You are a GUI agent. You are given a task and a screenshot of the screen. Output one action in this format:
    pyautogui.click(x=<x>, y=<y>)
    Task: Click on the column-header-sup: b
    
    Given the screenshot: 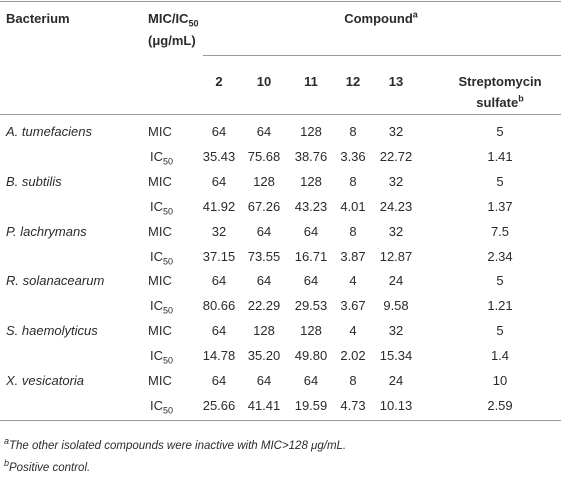 What is the action you would take?
    pyautogui.click(x=521, y=98)
    